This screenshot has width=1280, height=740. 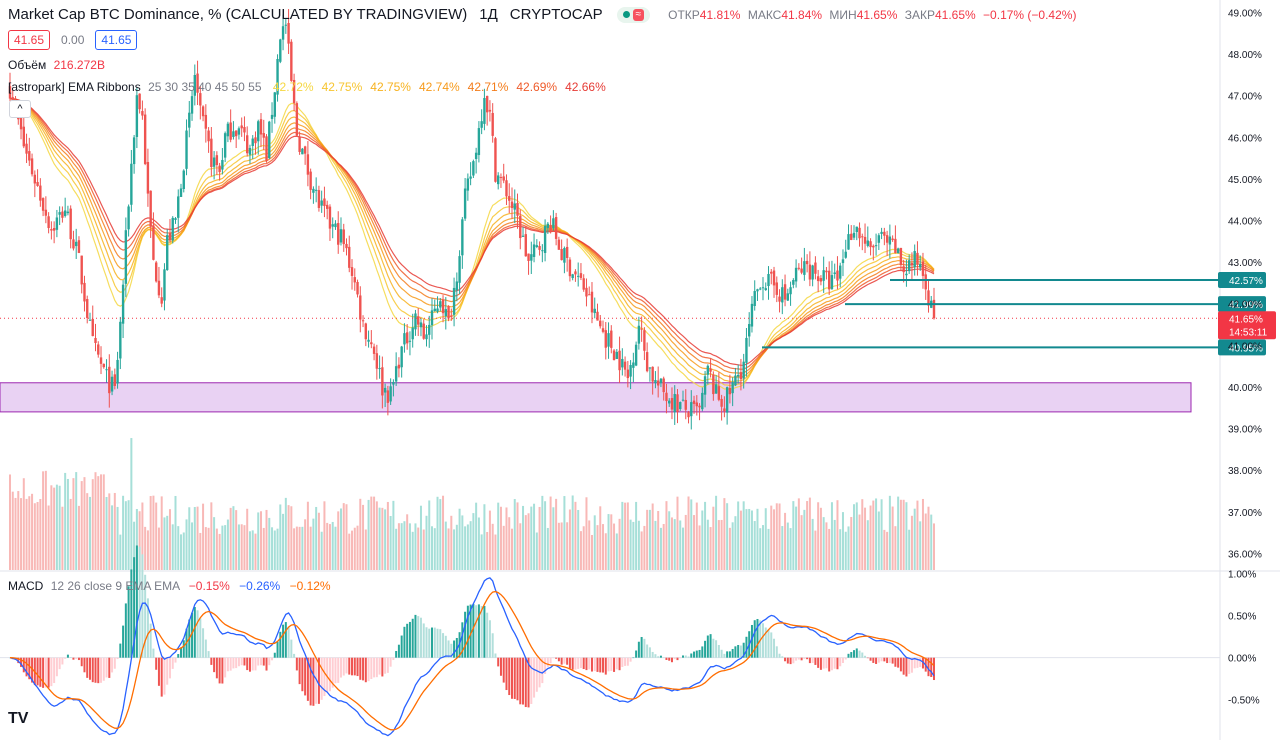 What do you see at coordinates (116, 40) in the screenshot?
I see `buy-price-box: 41.65` at bounding box center [116, 40].